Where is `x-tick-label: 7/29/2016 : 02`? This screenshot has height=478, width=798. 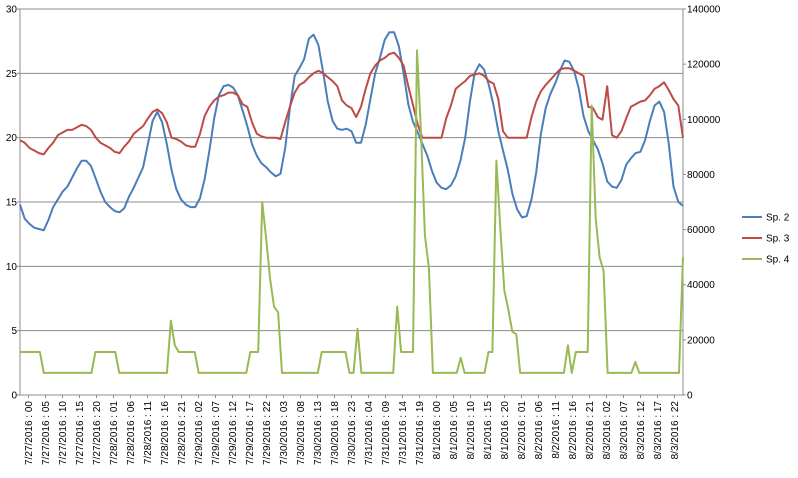
x-tick-label: 7/29/2016 : 02 is located at coordinates (199, 433).